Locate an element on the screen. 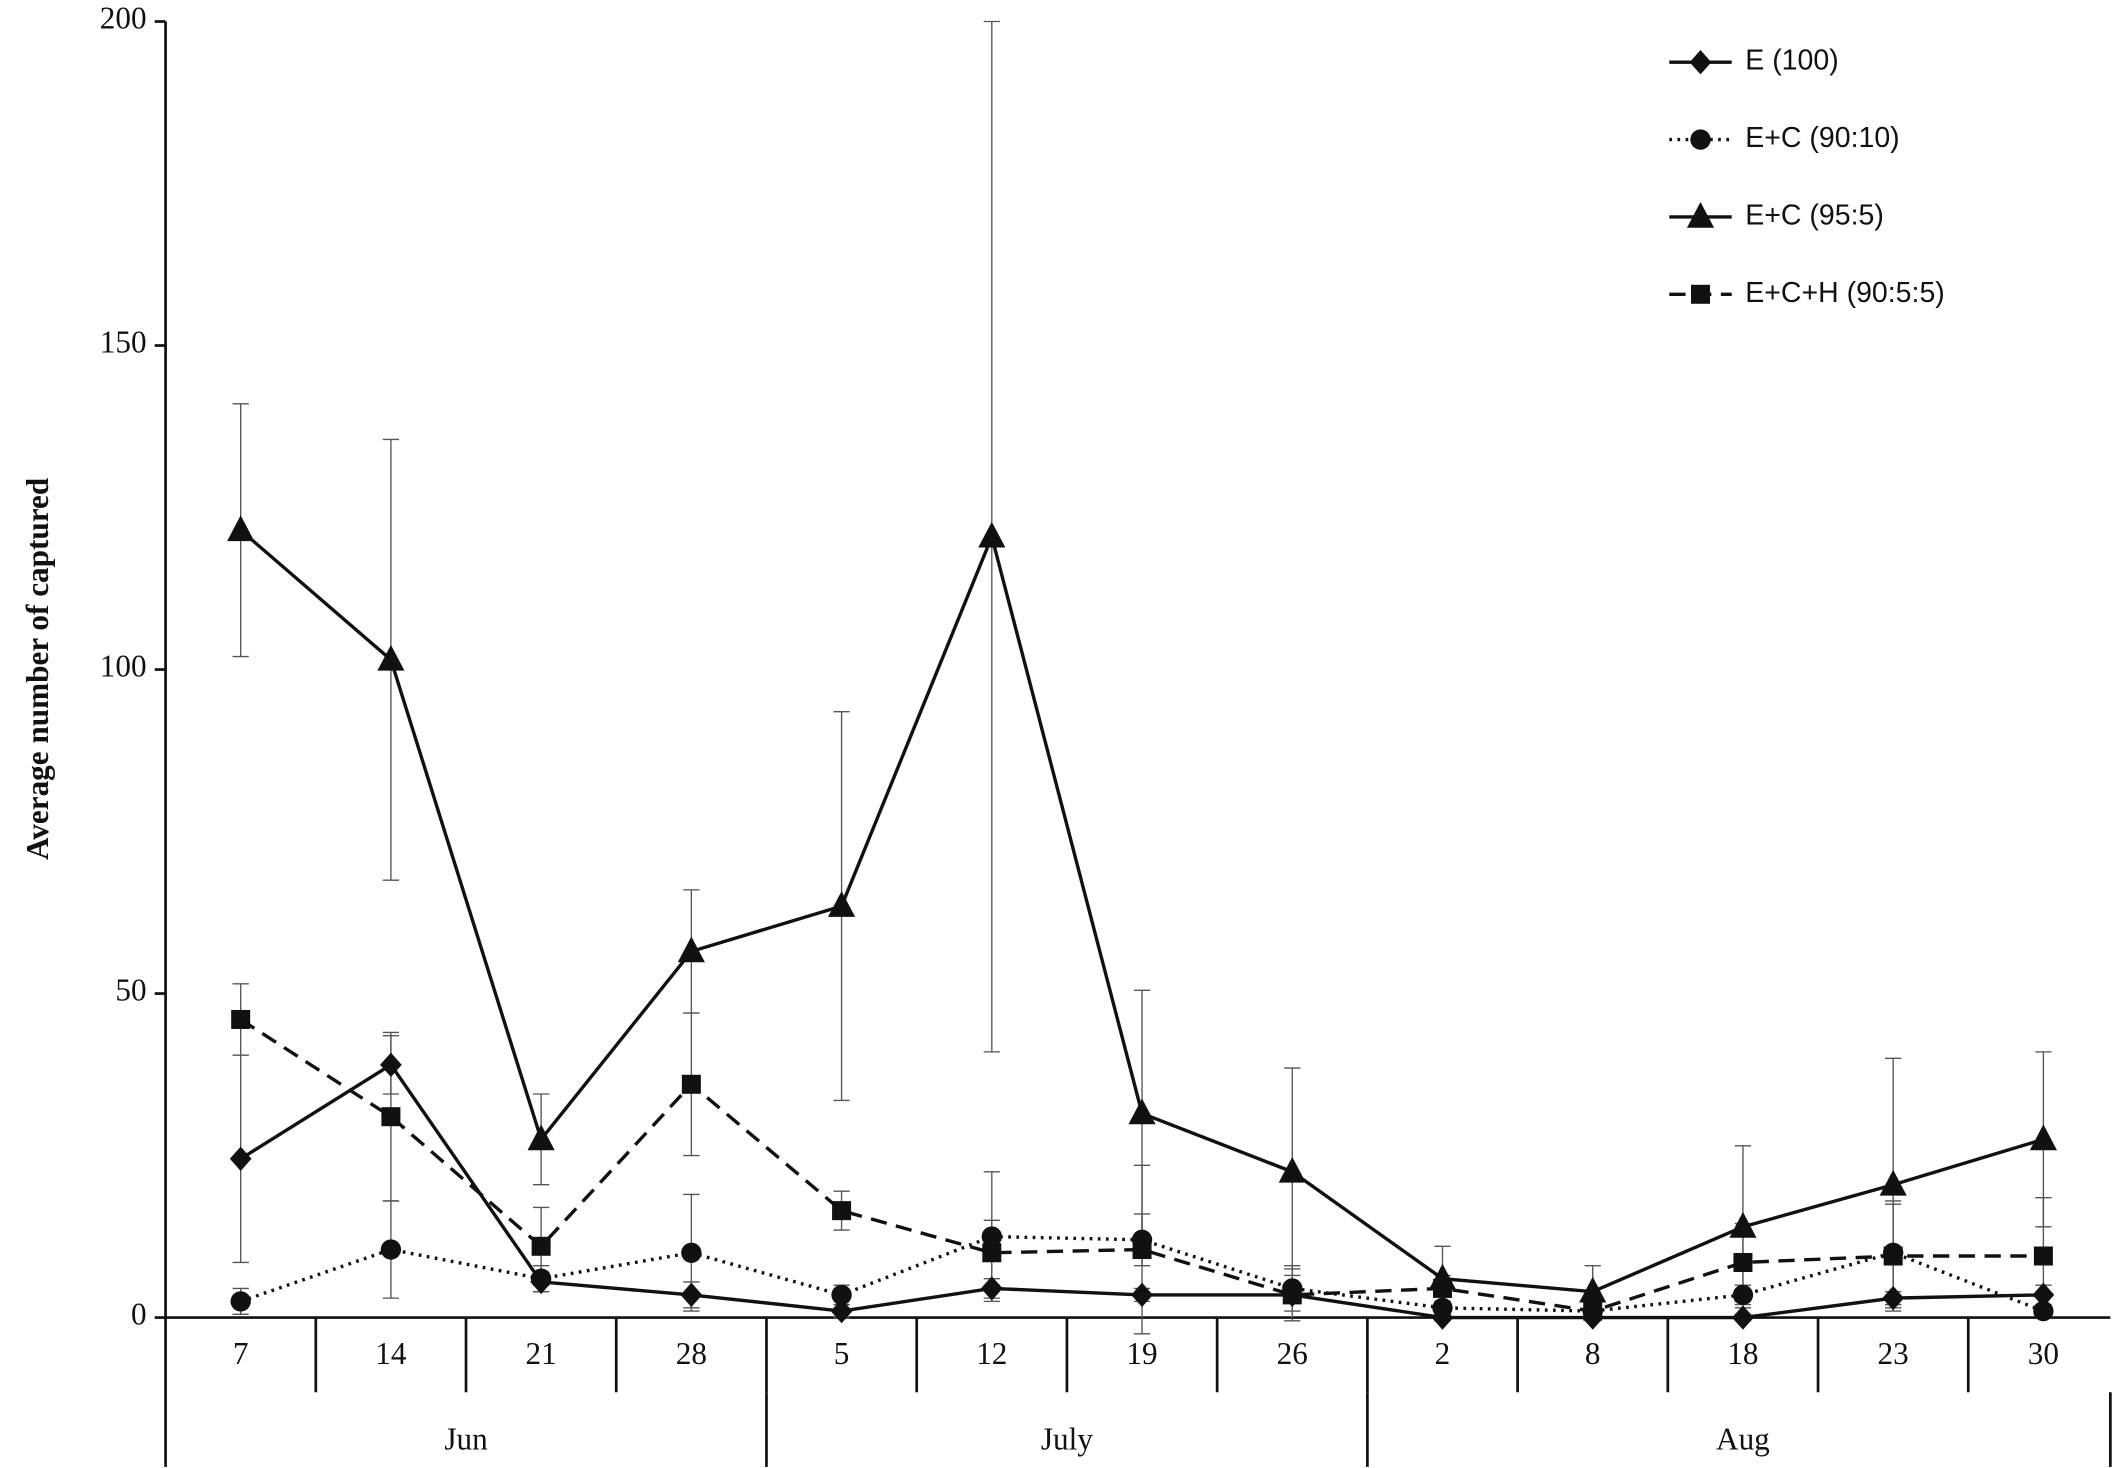  legend-label: E+C (90:10) is located at coordinates (1822, 138).